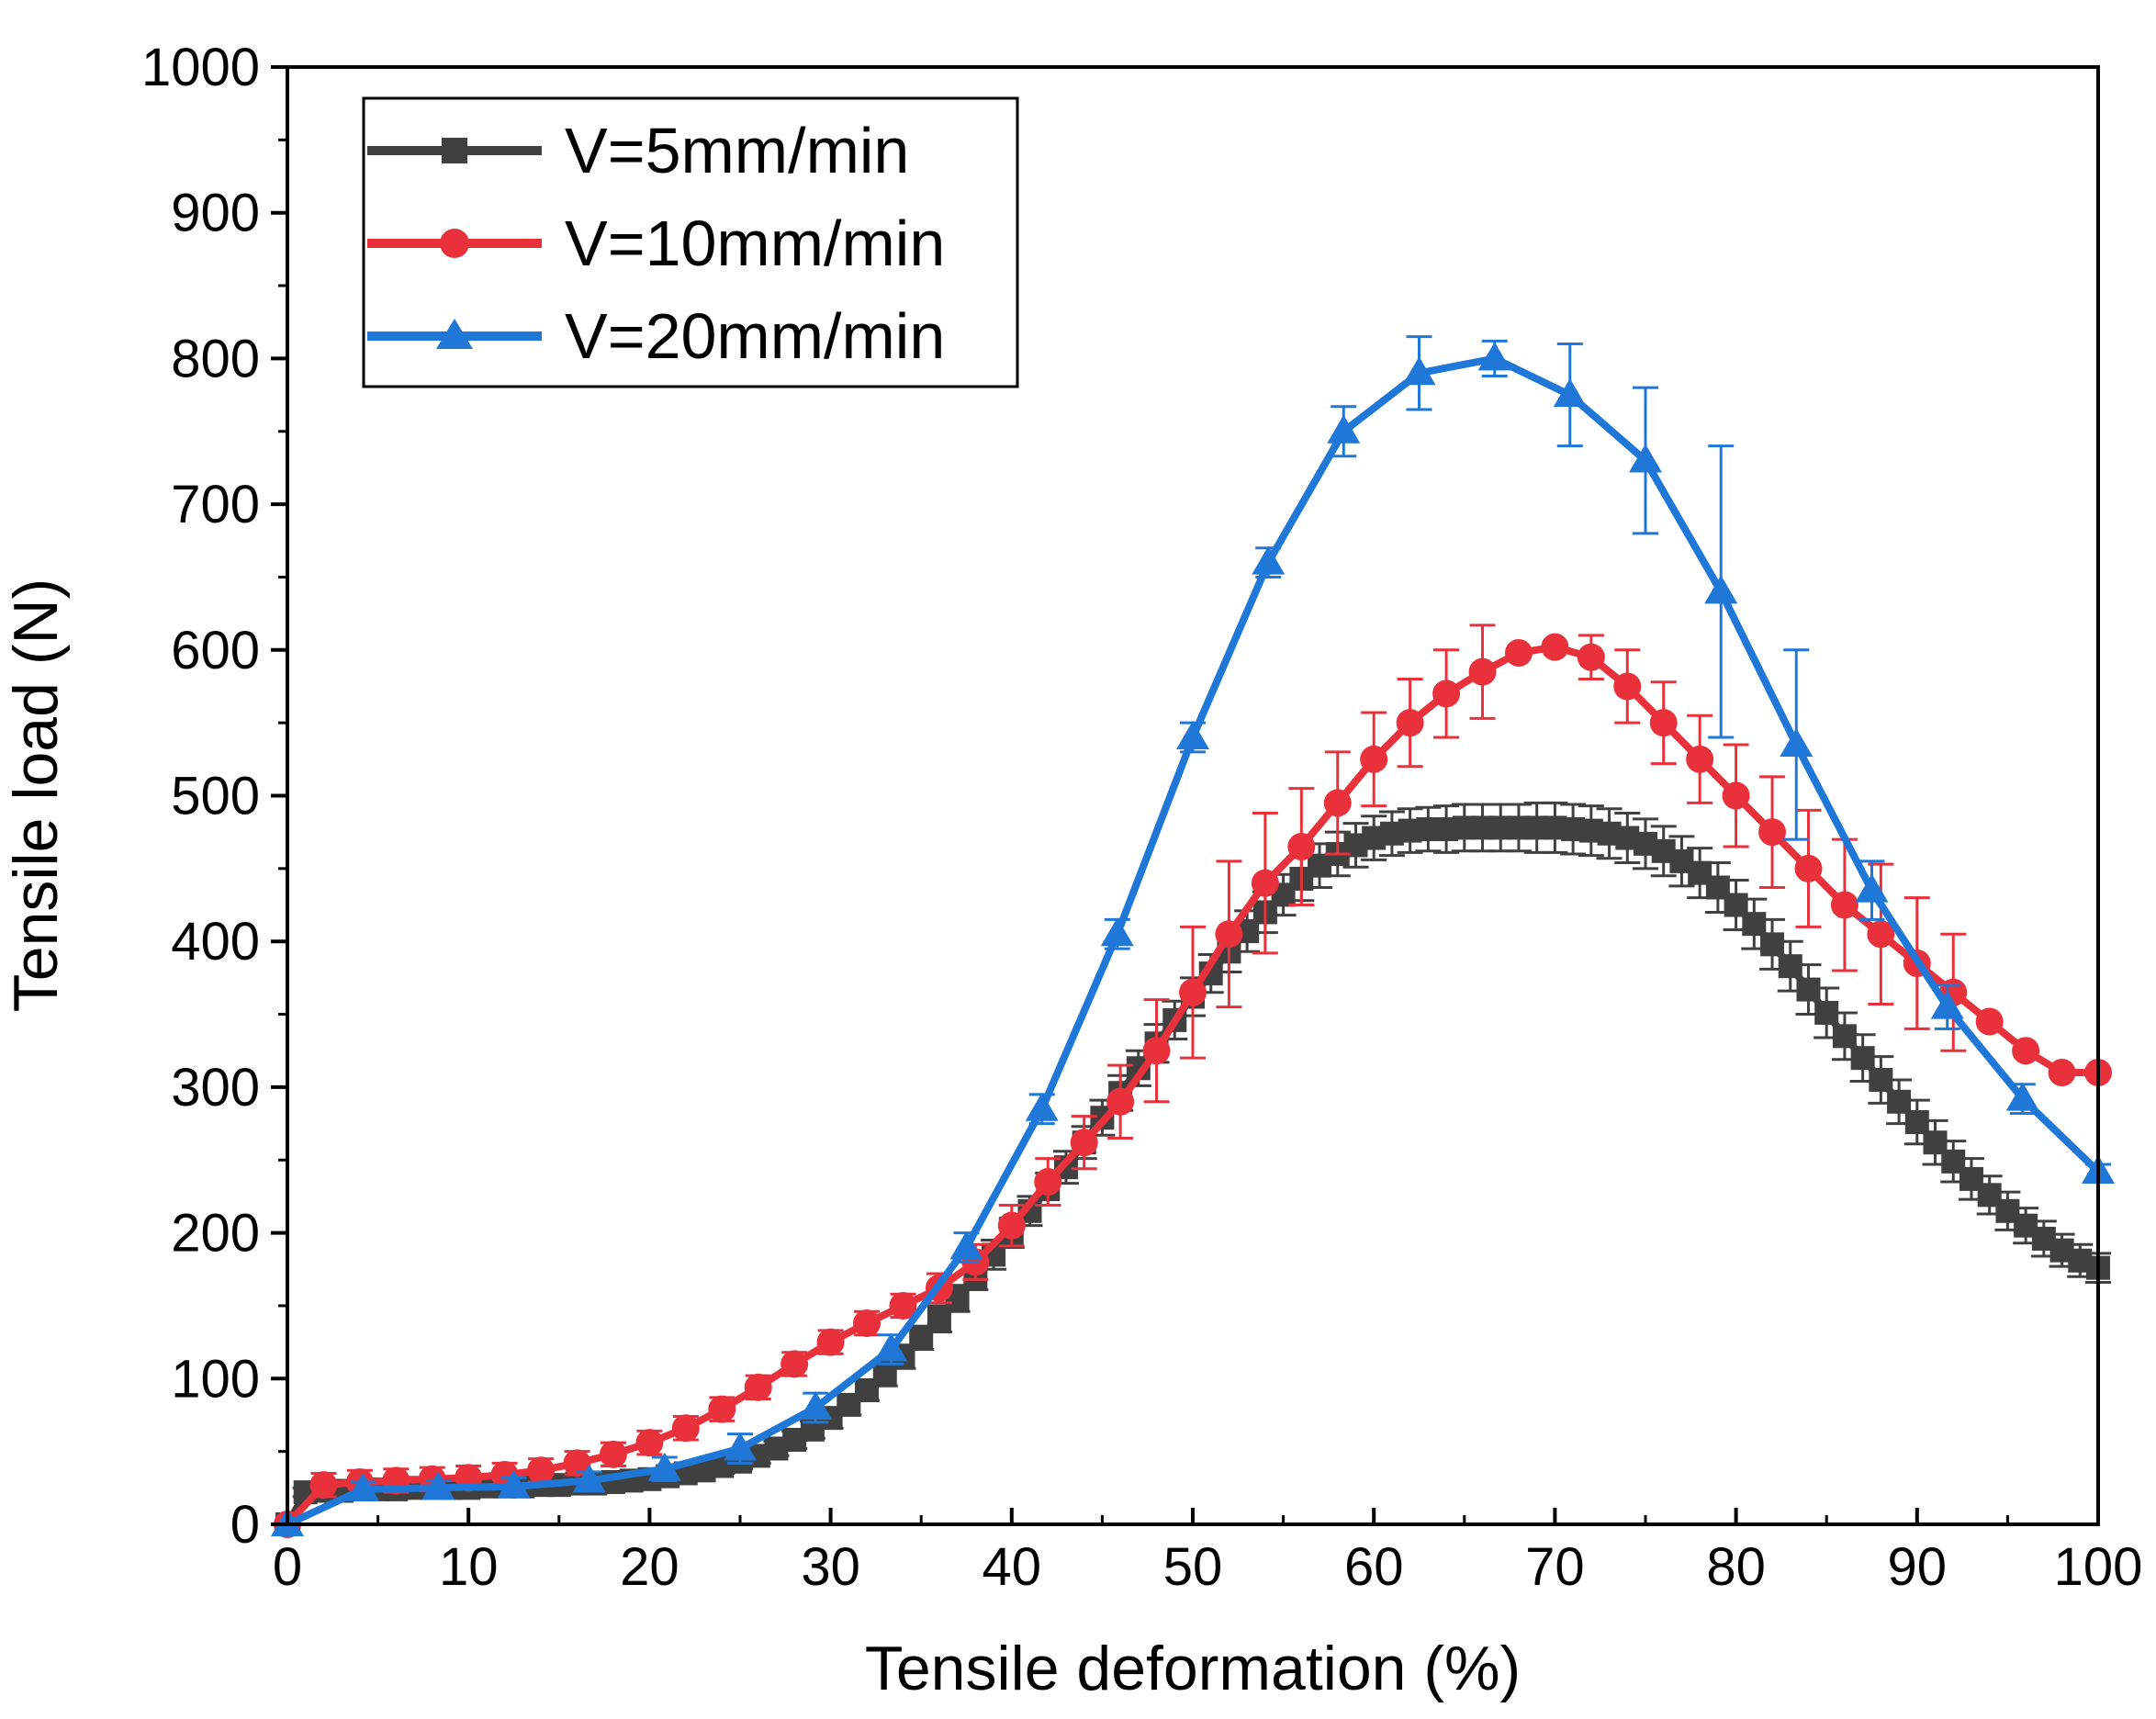 The width and height of the screenshot is (2156, 1719). Describe the element at coordinates (36, 795) in the screenshot. I see `y-axis-title: Tensile load (N)` at that location.